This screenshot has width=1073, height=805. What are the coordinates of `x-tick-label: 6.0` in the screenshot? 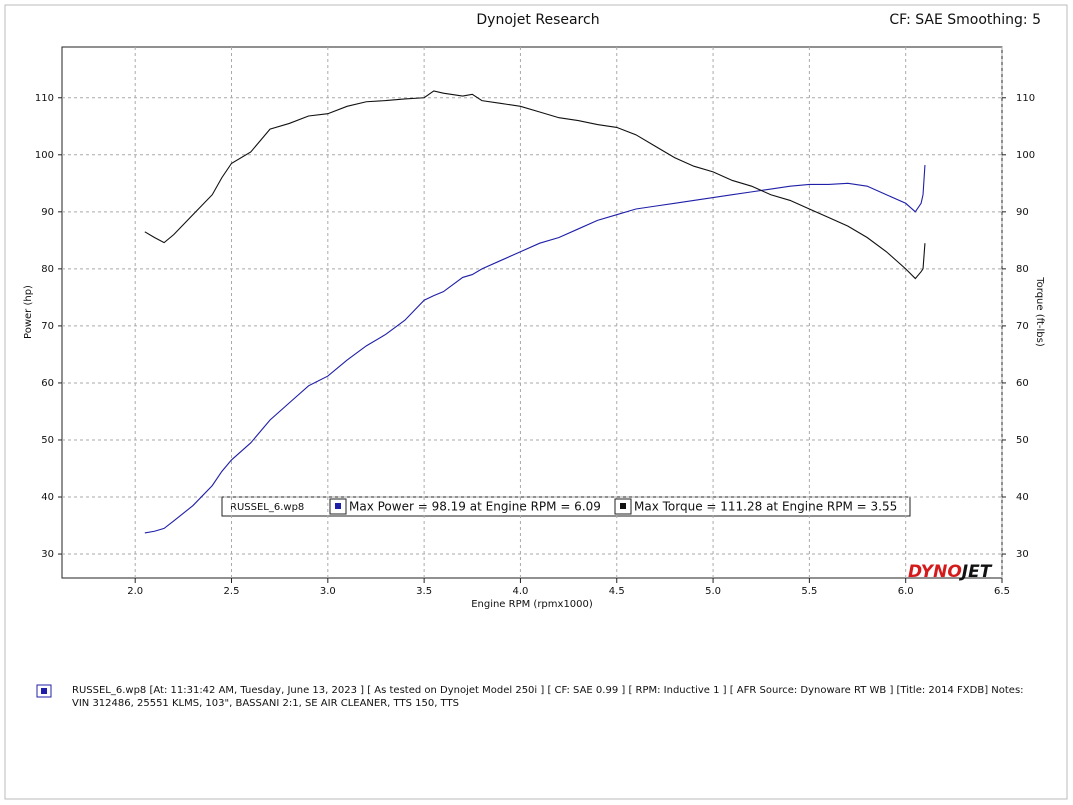 It's located at (906, 591).